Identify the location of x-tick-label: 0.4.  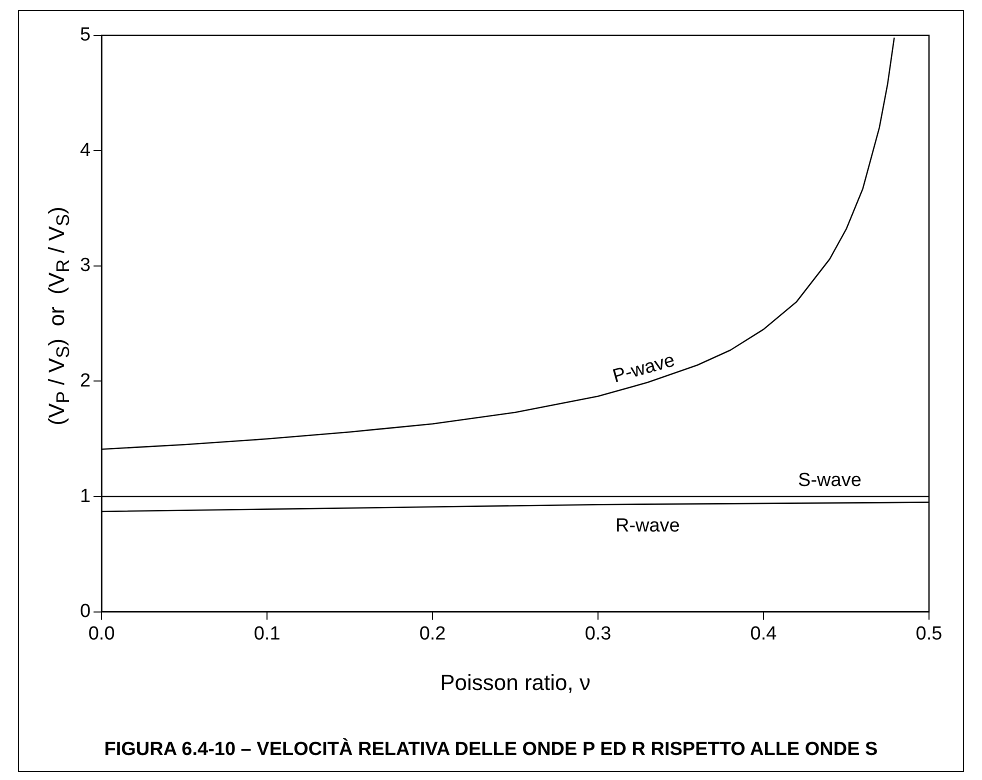
(764, 633).